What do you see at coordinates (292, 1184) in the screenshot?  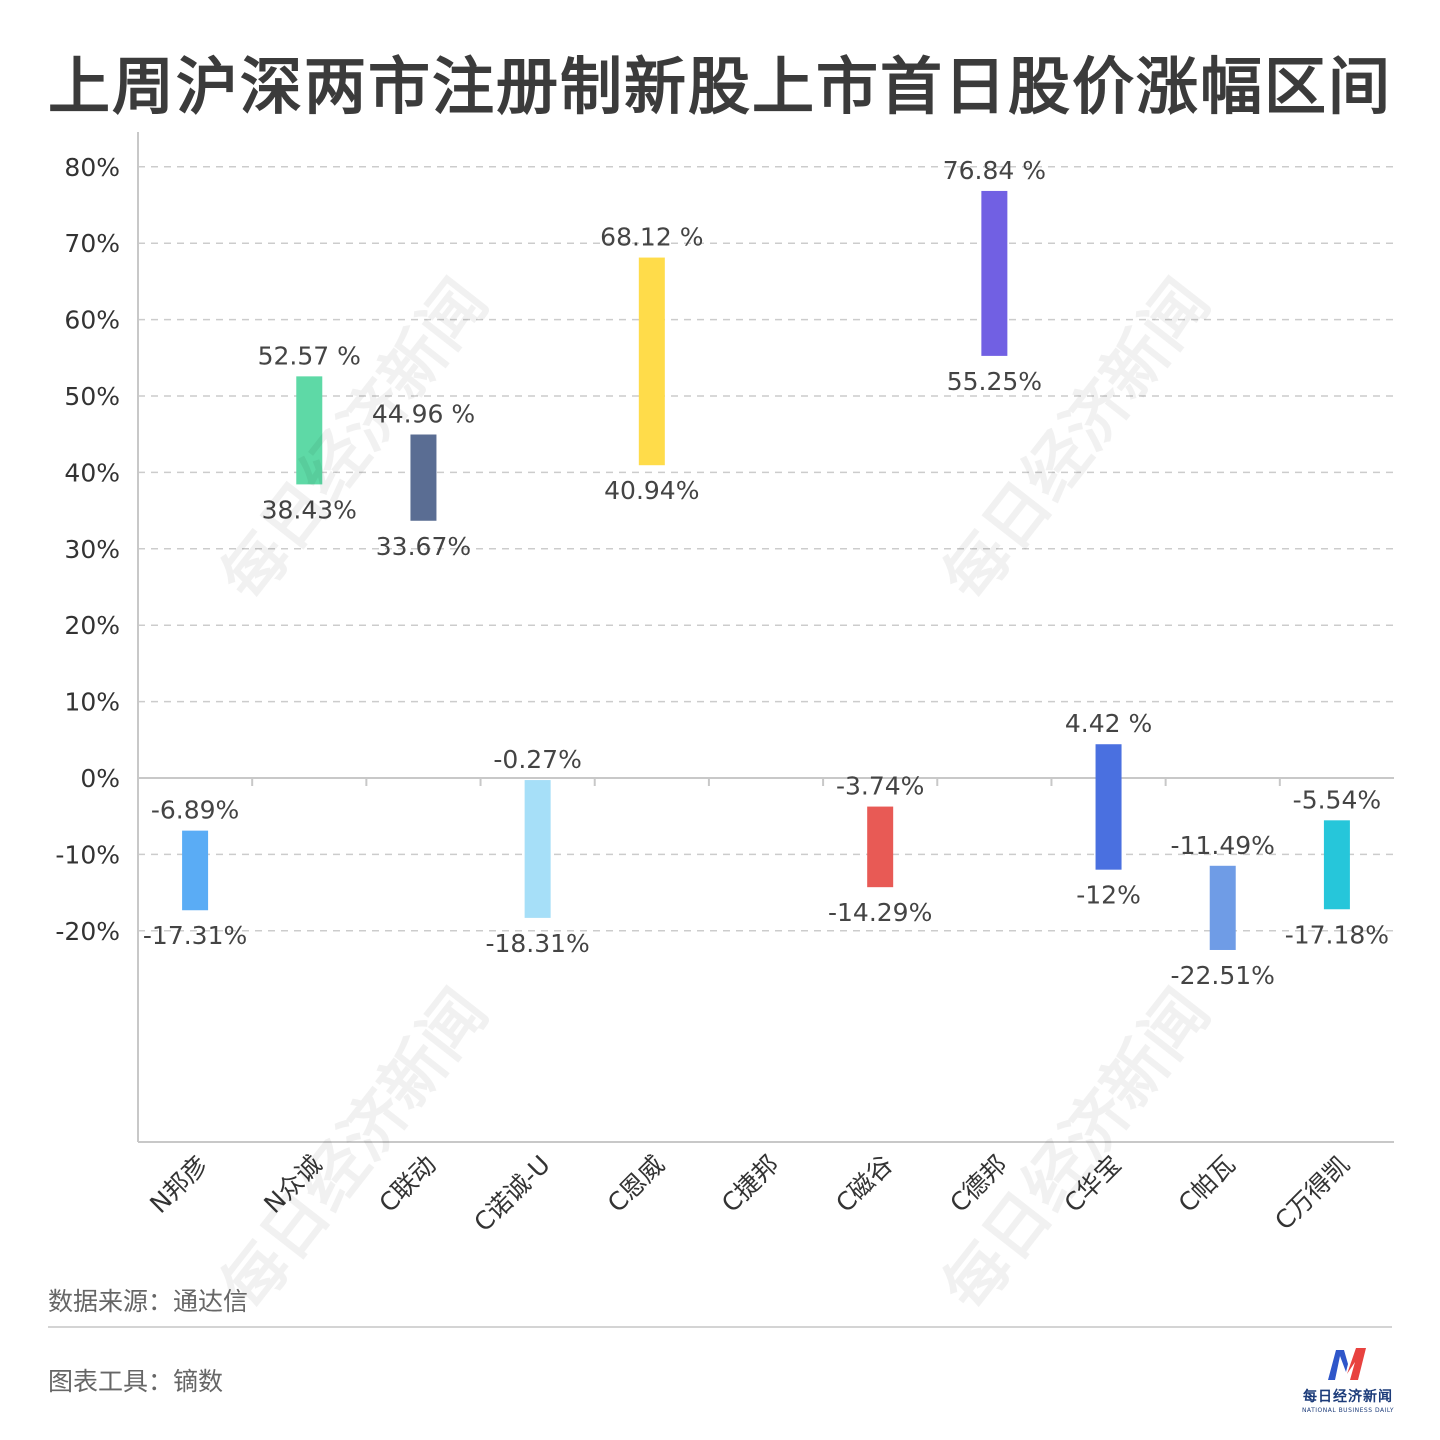 I see `x-tick-label: N众诚` at bounding box center [292, 1184].